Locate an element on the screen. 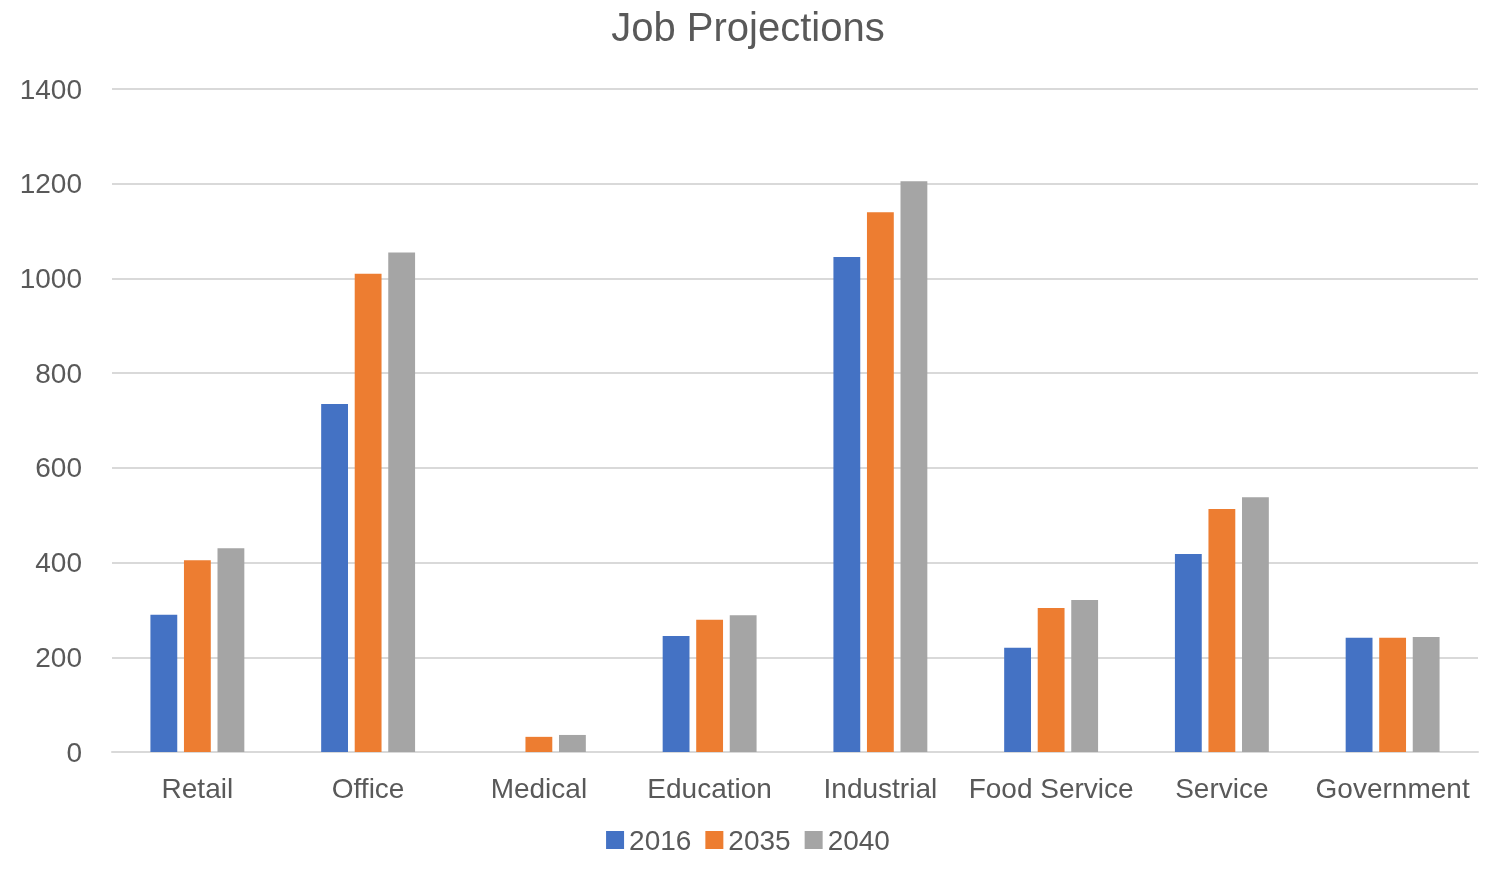 The image size is (1496, 869). chart-title: Job Projections is located at coordinates (748, 27).